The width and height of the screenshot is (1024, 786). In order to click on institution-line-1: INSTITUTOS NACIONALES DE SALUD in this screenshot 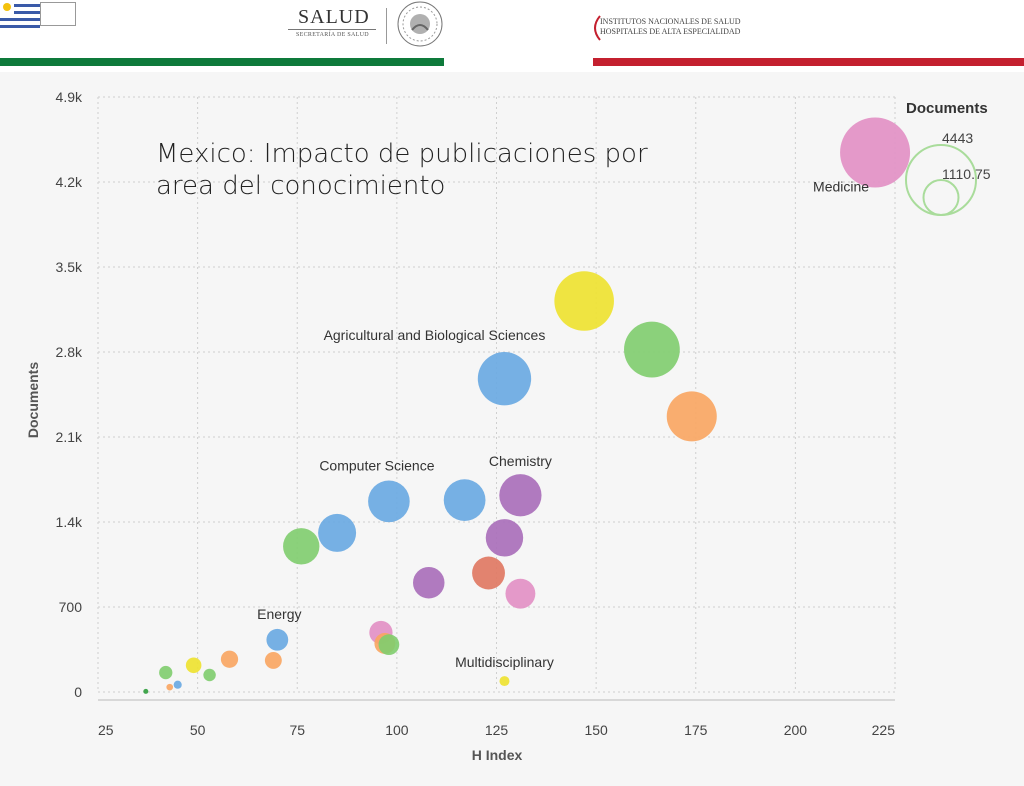, I will do `click(670, 21)`.